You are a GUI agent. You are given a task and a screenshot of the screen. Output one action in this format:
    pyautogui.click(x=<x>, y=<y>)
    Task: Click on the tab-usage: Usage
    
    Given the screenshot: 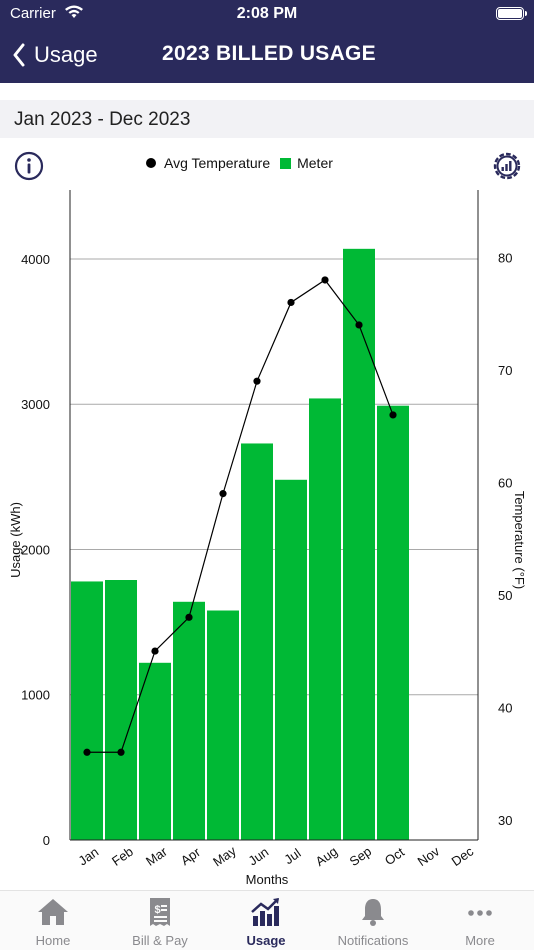 What is the action you would take?
    pyautogui.click(x=266, y=920)
    